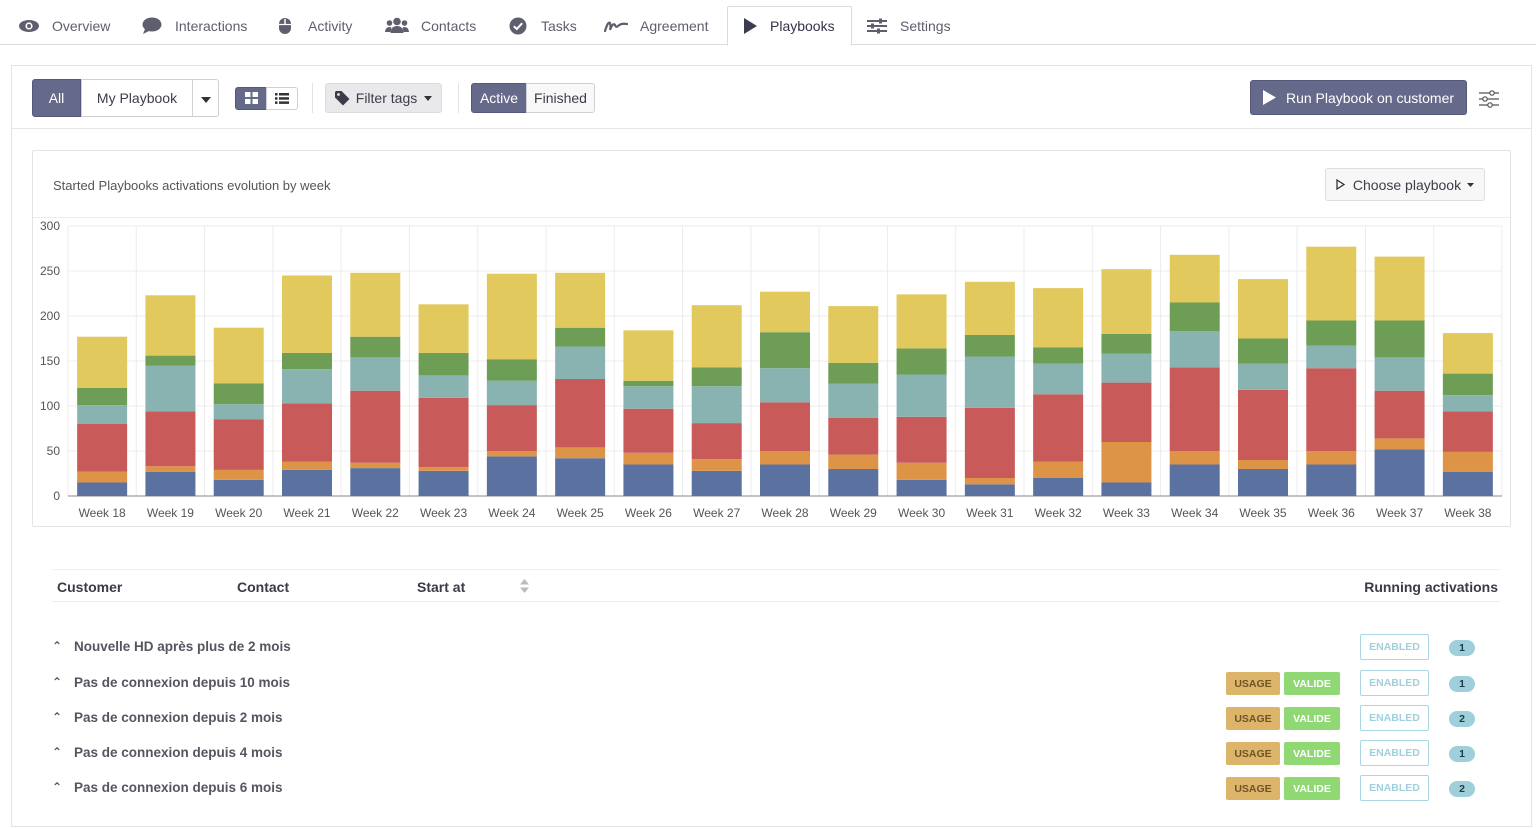  Describe the element at coordinates (789, 26) in the screenshot. I see `tab-playbooks: Playbooks` at that location.